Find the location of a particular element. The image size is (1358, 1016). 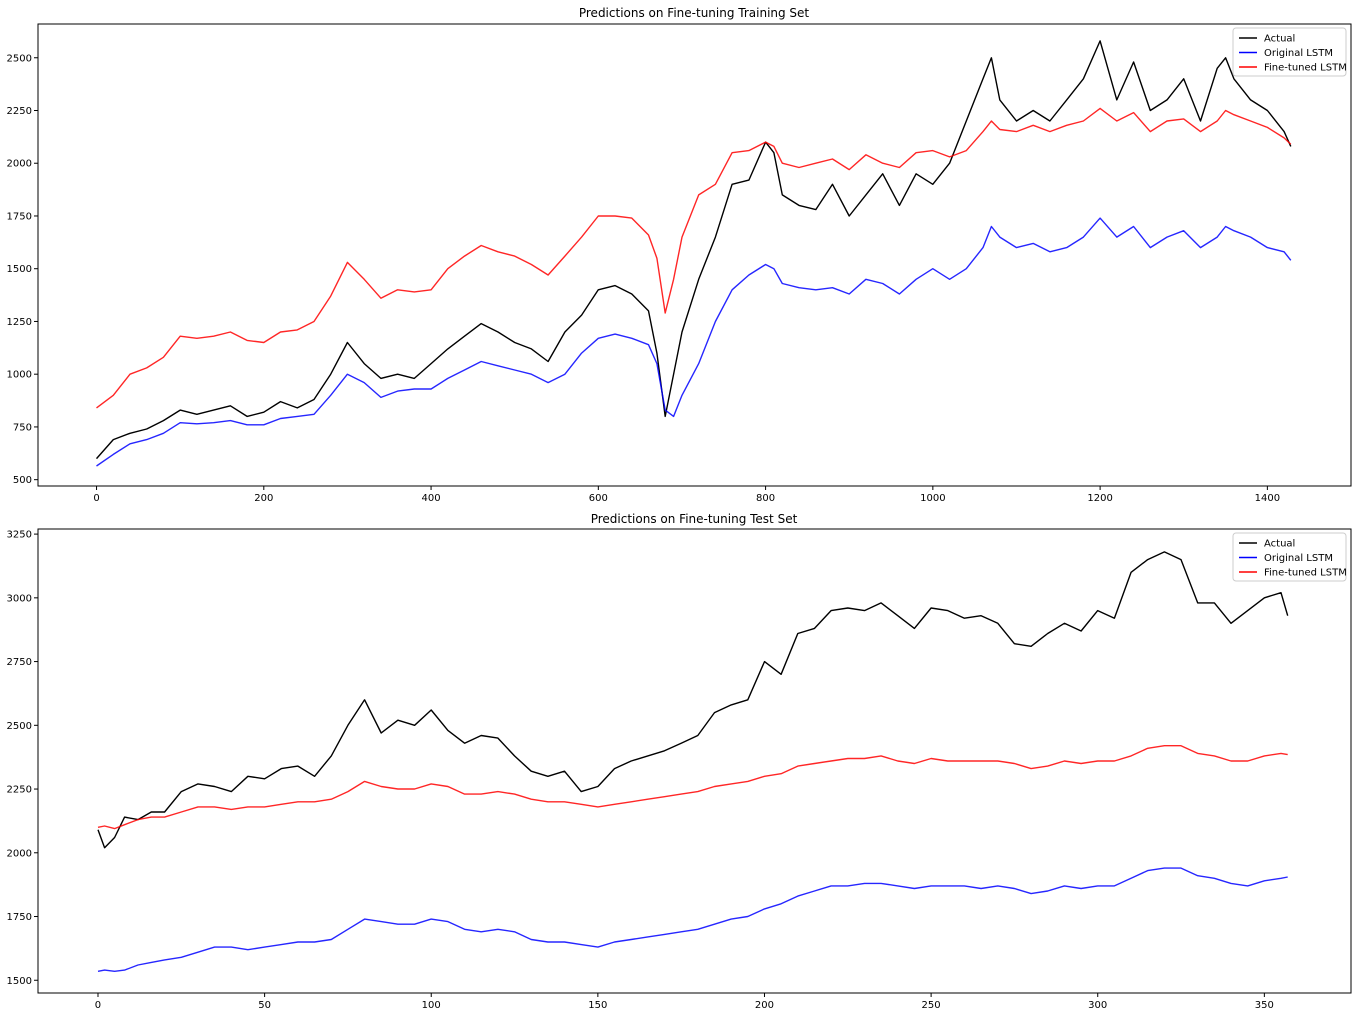

chart-title-test: Predictions on Fine-tuning Test Set is located at coordinates (694, 519).